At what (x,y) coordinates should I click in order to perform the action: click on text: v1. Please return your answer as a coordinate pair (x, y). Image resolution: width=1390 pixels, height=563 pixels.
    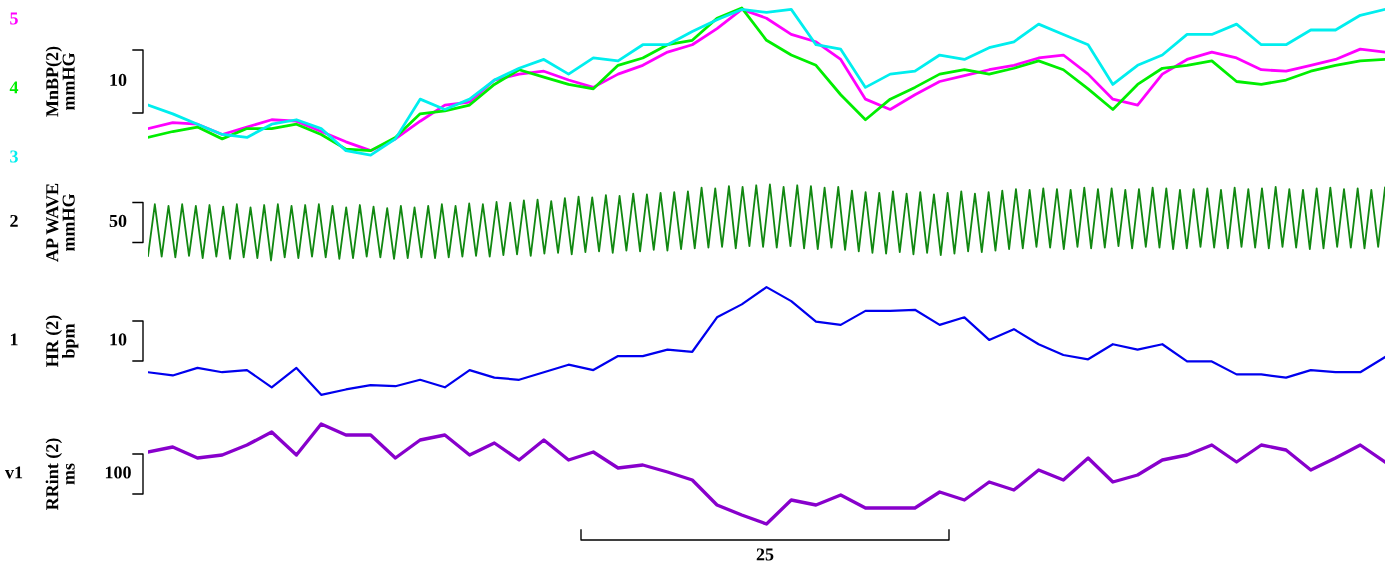
    Looking at the image, I should click on (13, 472).